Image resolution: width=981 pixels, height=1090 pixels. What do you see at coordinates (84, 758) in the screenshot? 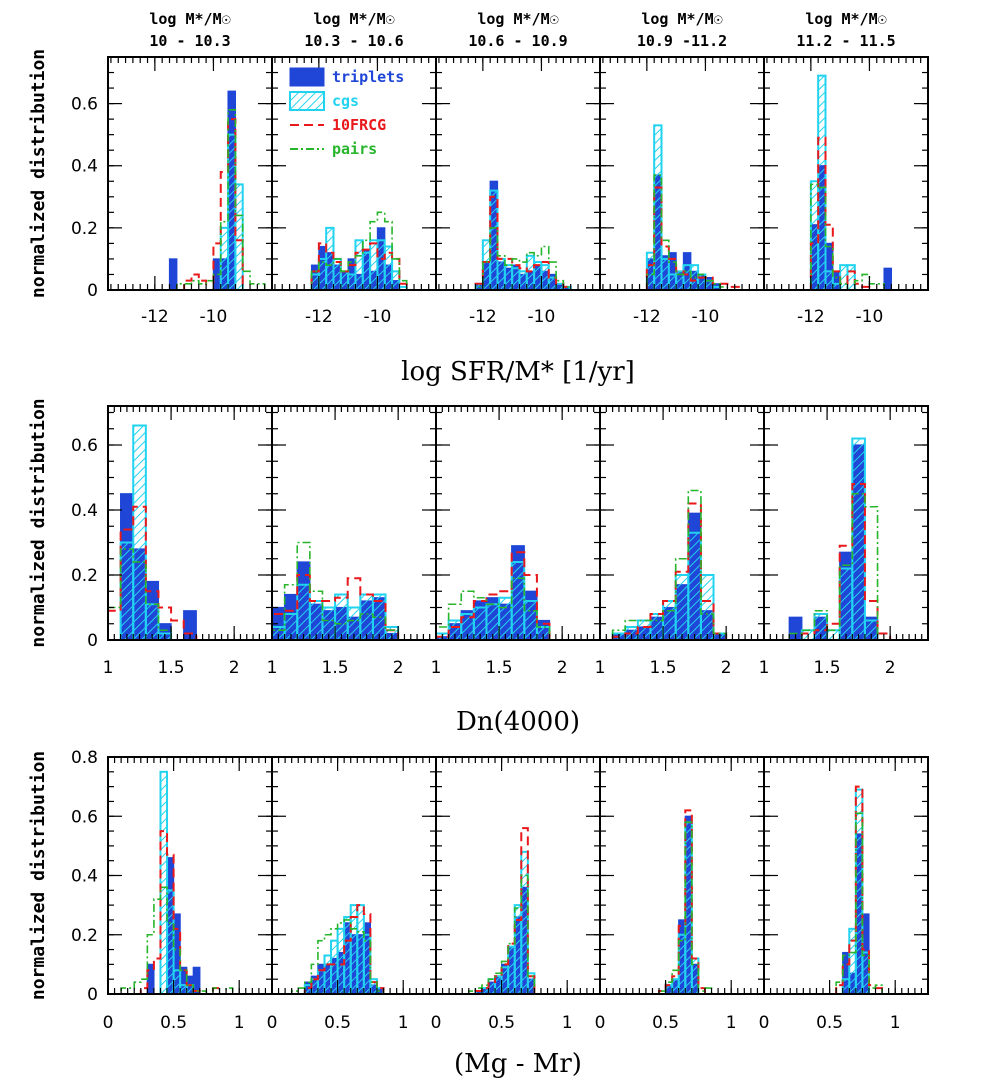
I see `y-tick-label: 0.8` at bounding box center [84, 758].